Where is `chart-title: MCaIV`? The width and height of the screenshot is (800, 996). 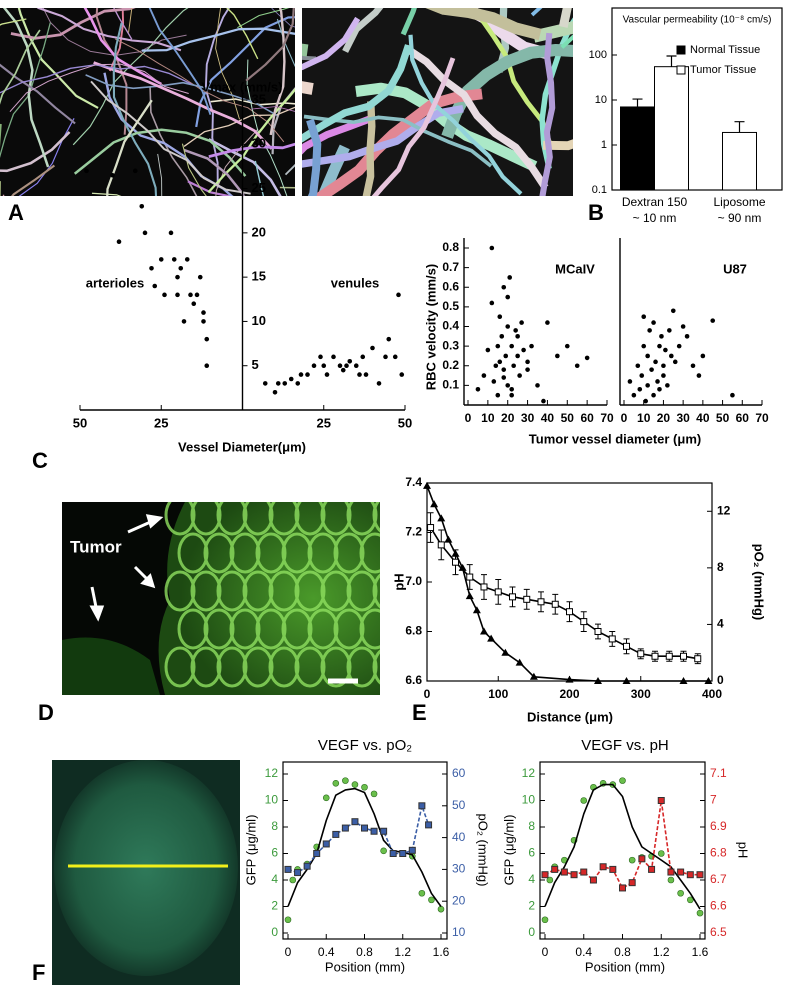 chart-title: MCaIV is located at coordinates (575, 268).